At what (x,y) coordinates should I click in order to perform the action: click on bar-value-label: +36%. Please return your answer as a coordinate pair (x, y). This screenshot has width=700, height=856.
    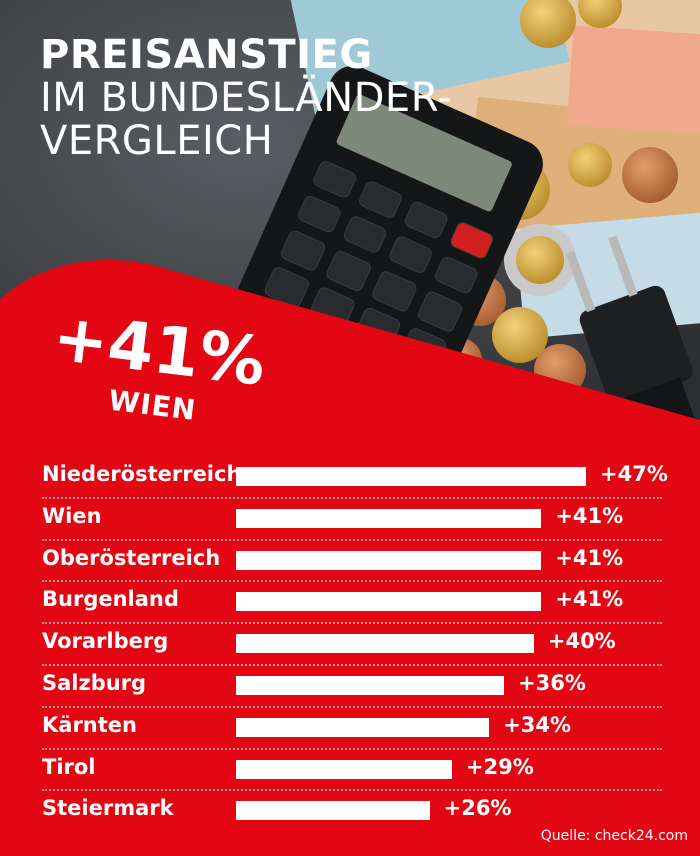
    Looking at the image, I should click on (552, 683).